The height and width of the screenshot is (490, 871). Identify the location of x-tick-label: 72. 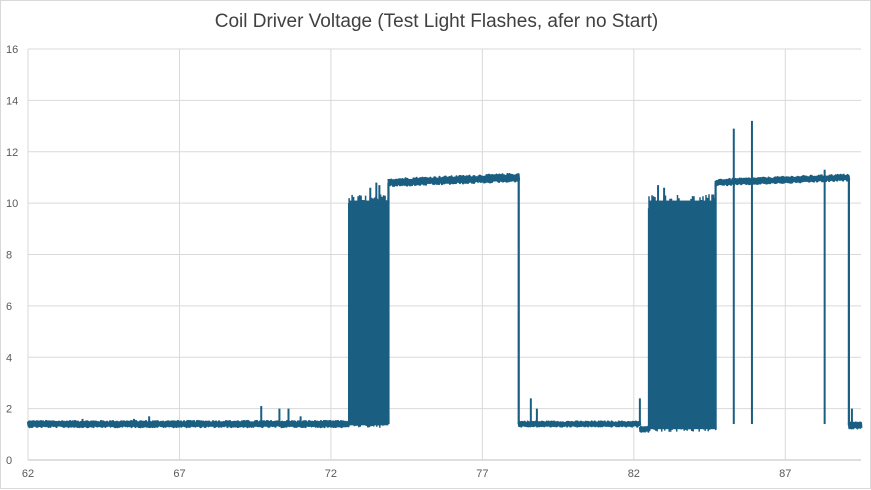
(331, 474).